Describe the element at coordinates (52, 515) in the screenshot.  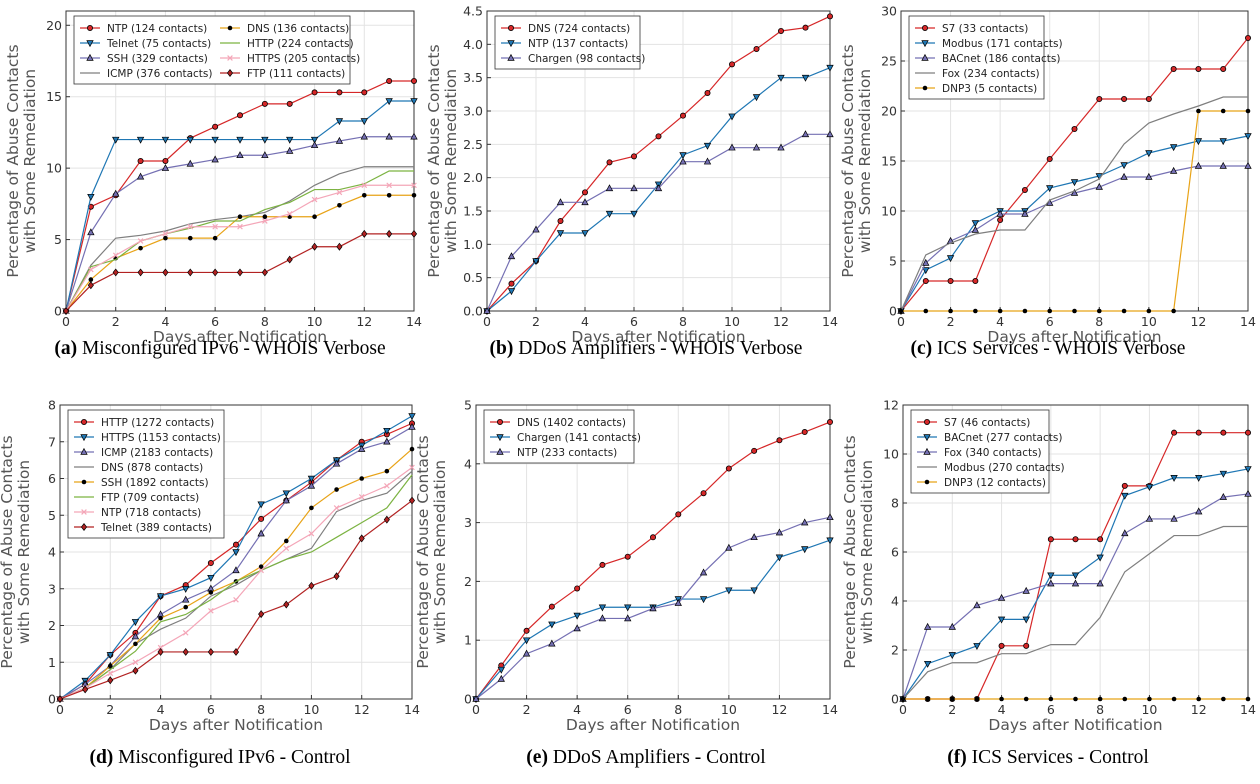
I see `y-tick-label: 5` at that location.